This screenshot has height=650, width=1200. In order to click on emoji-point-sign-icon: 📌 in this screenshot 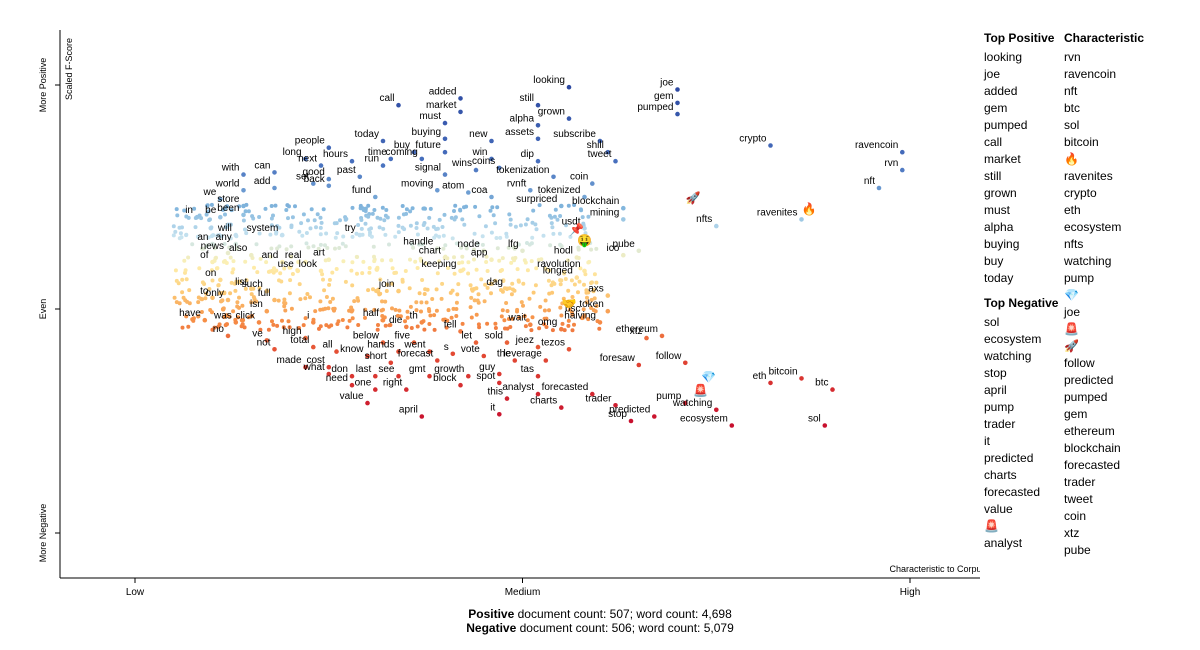, I will do `click(576, 228)`.